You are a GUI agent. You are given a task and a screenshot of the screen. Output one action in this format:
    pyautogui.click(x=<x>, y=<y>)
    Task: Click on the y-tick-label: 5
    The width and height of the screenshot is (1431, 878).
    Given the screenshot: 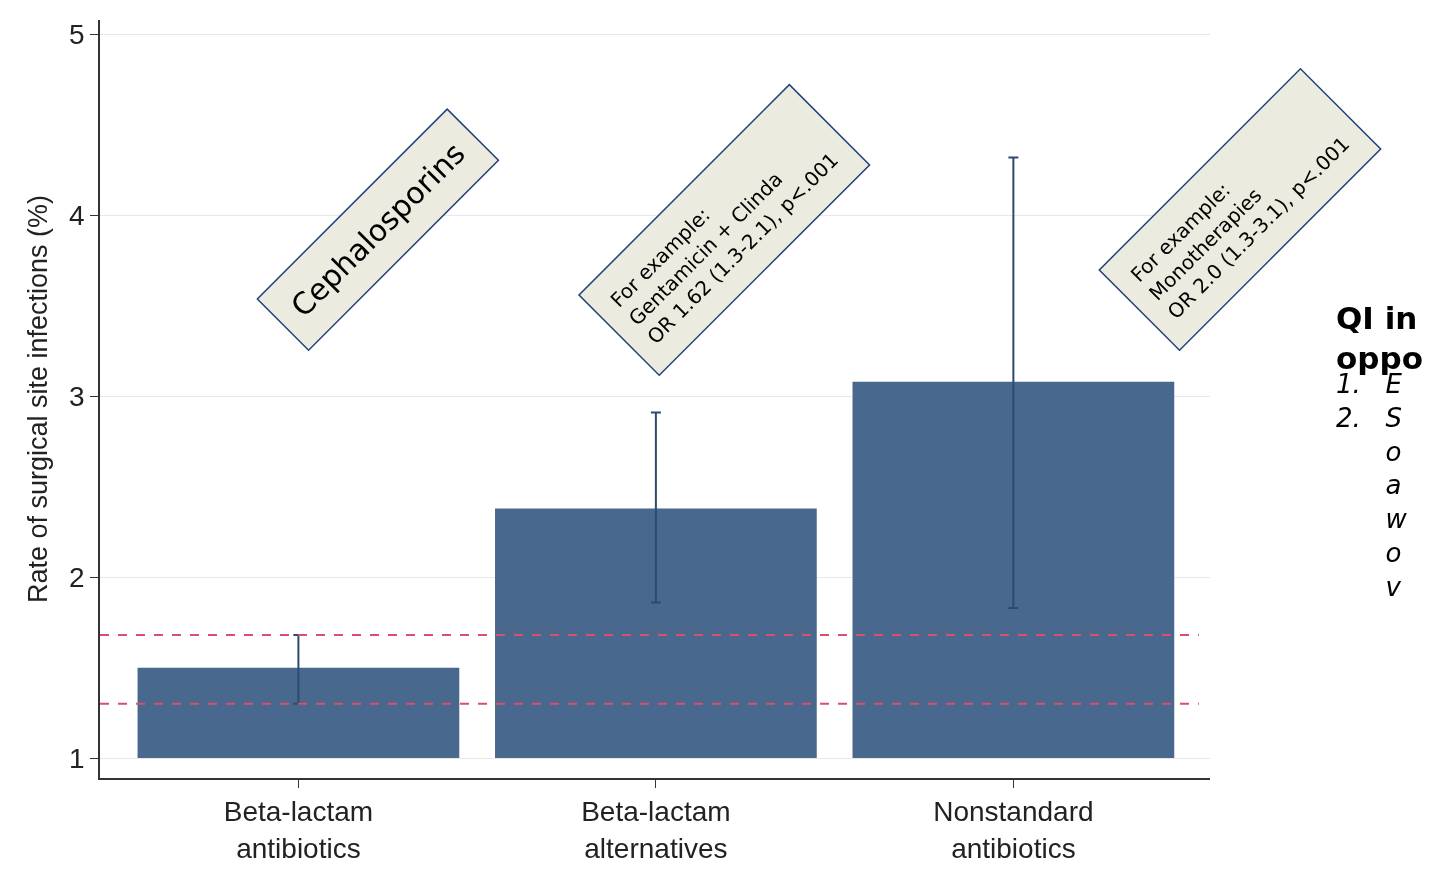 What is the action you would take?
    pyautogui.click(x=77, y=35)
    